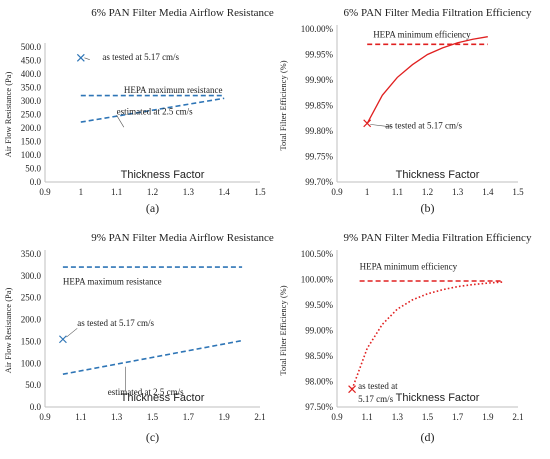 This screenshot has height=459, width=550. Describe the element at coordinates (33, 169) in the screenshot. I see `y-tick-label: 50.0` at that location.